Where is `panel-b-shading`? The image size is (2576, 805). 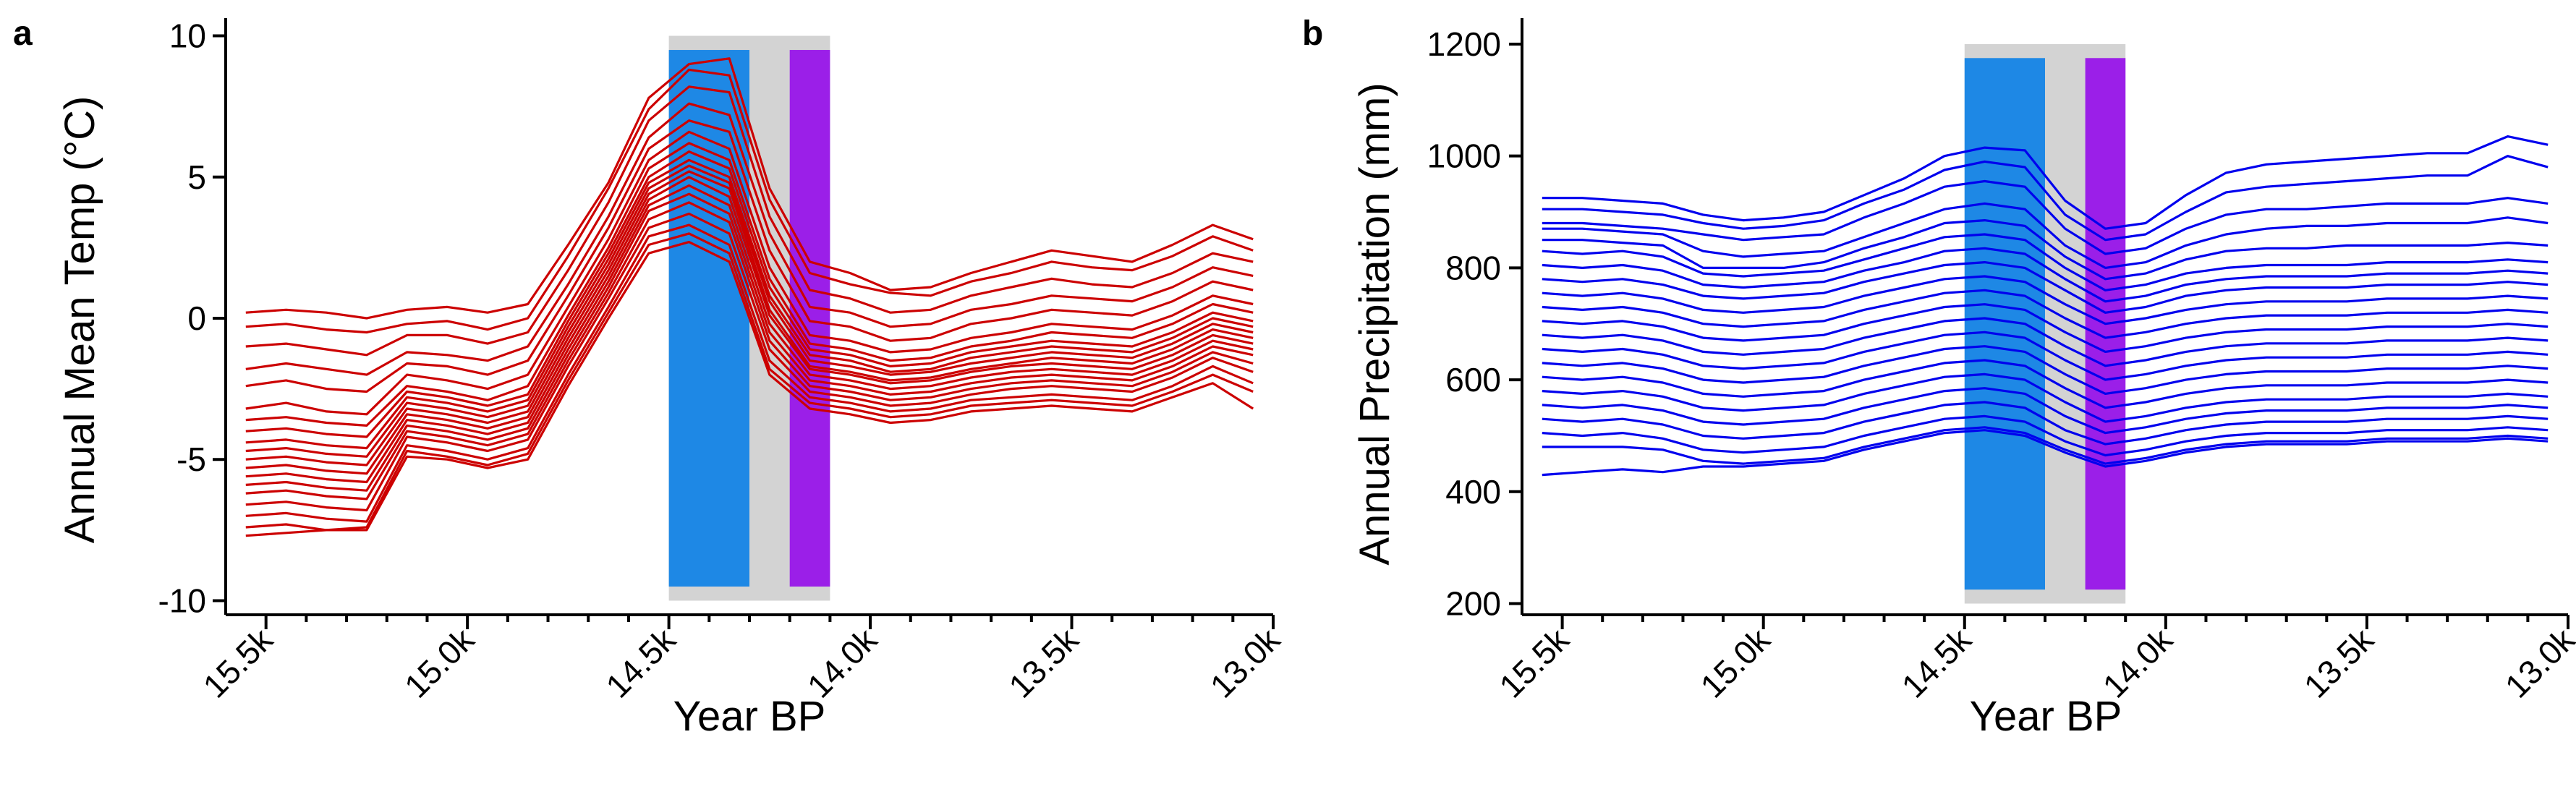
panel-b-shading is located at coordinates (2045, 323).